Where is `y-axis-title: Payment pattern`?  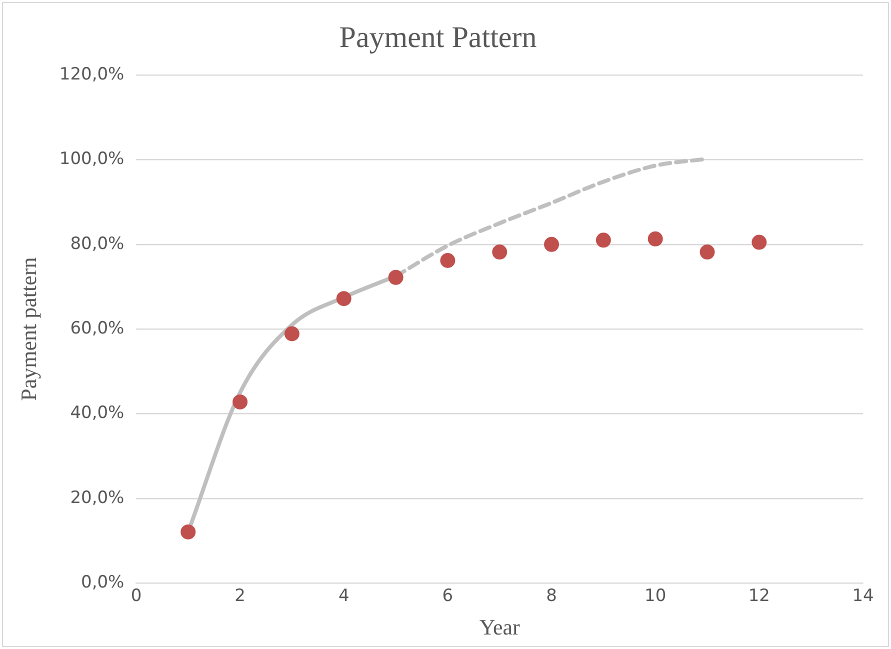
y-axis-title: Payment pattern is located at coordinates (28, 329).